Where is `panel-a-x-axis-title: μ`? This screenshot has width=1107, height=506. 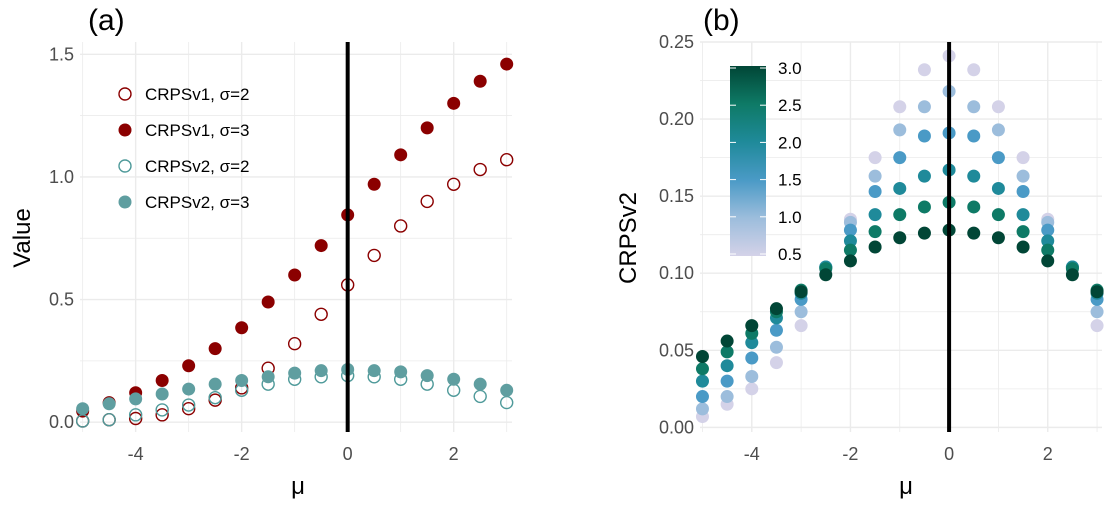 panel-a-x-axis-title: μ is located at coordinates (298, 486).